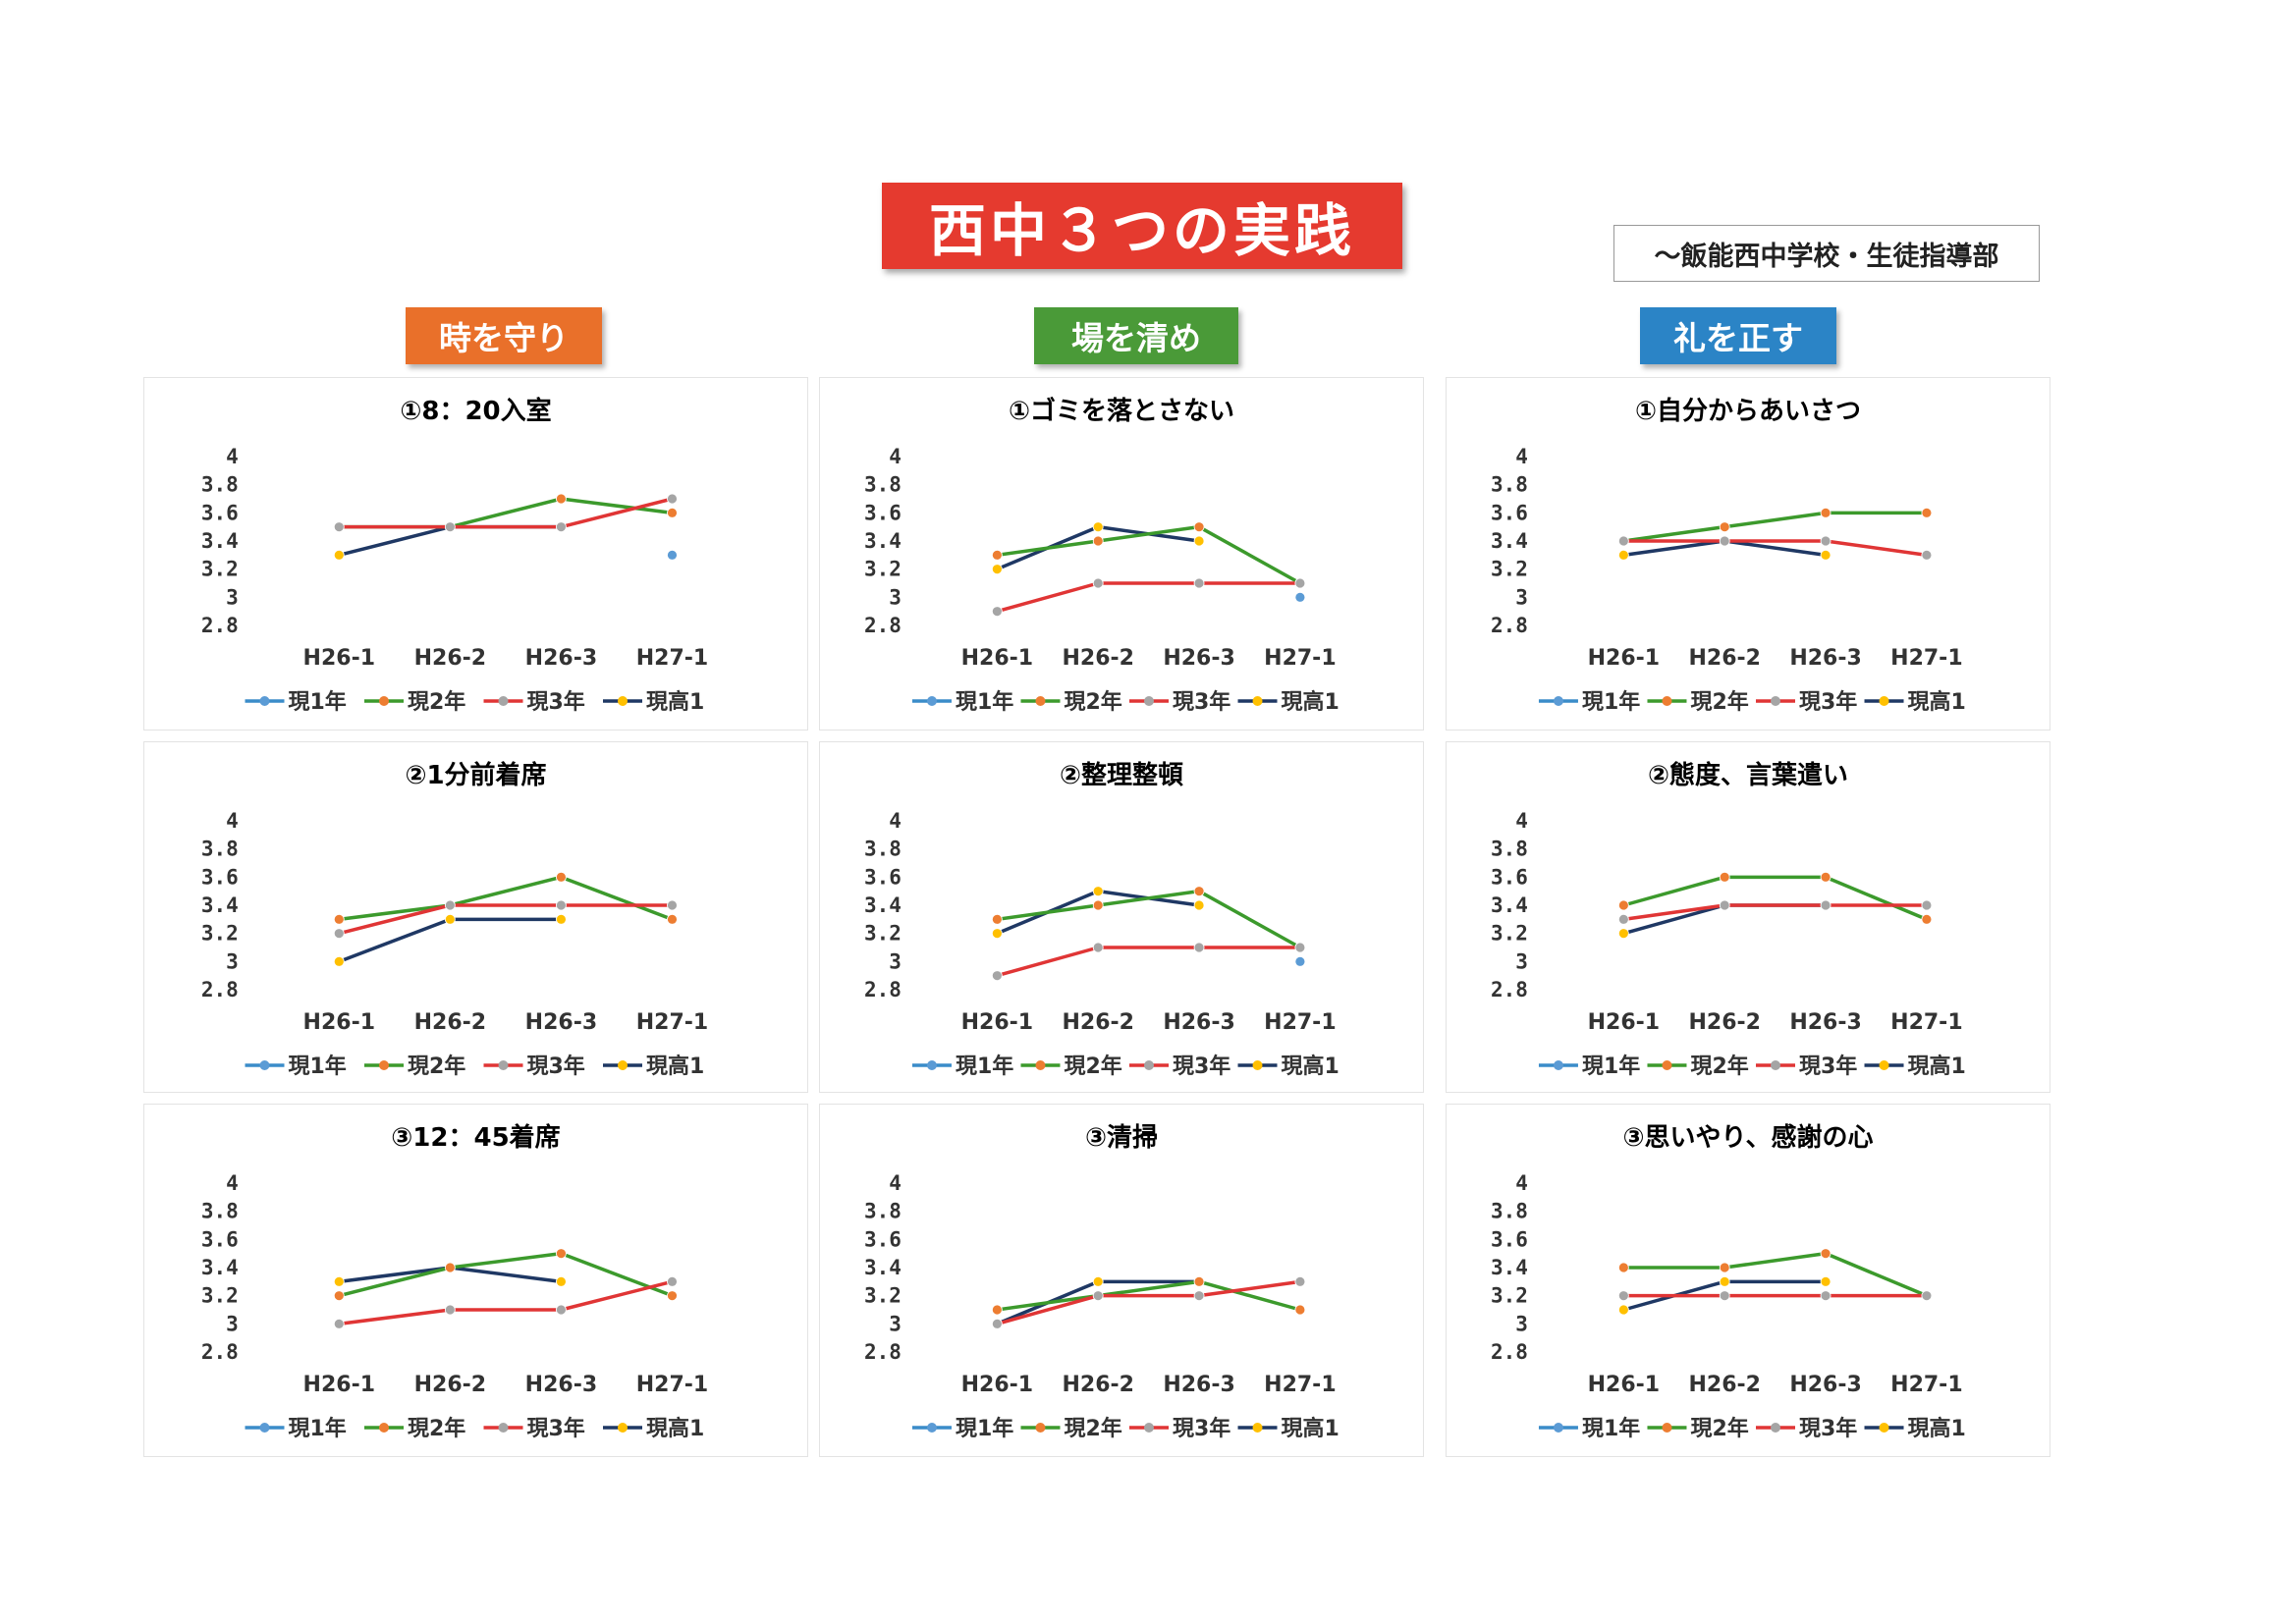 The height and width of the screenshot is (1623, 2296). Describe the element at coordinates (1121, 411) in the screenshot. I see `chart-title: ①ゴミを落とさない` at that location.